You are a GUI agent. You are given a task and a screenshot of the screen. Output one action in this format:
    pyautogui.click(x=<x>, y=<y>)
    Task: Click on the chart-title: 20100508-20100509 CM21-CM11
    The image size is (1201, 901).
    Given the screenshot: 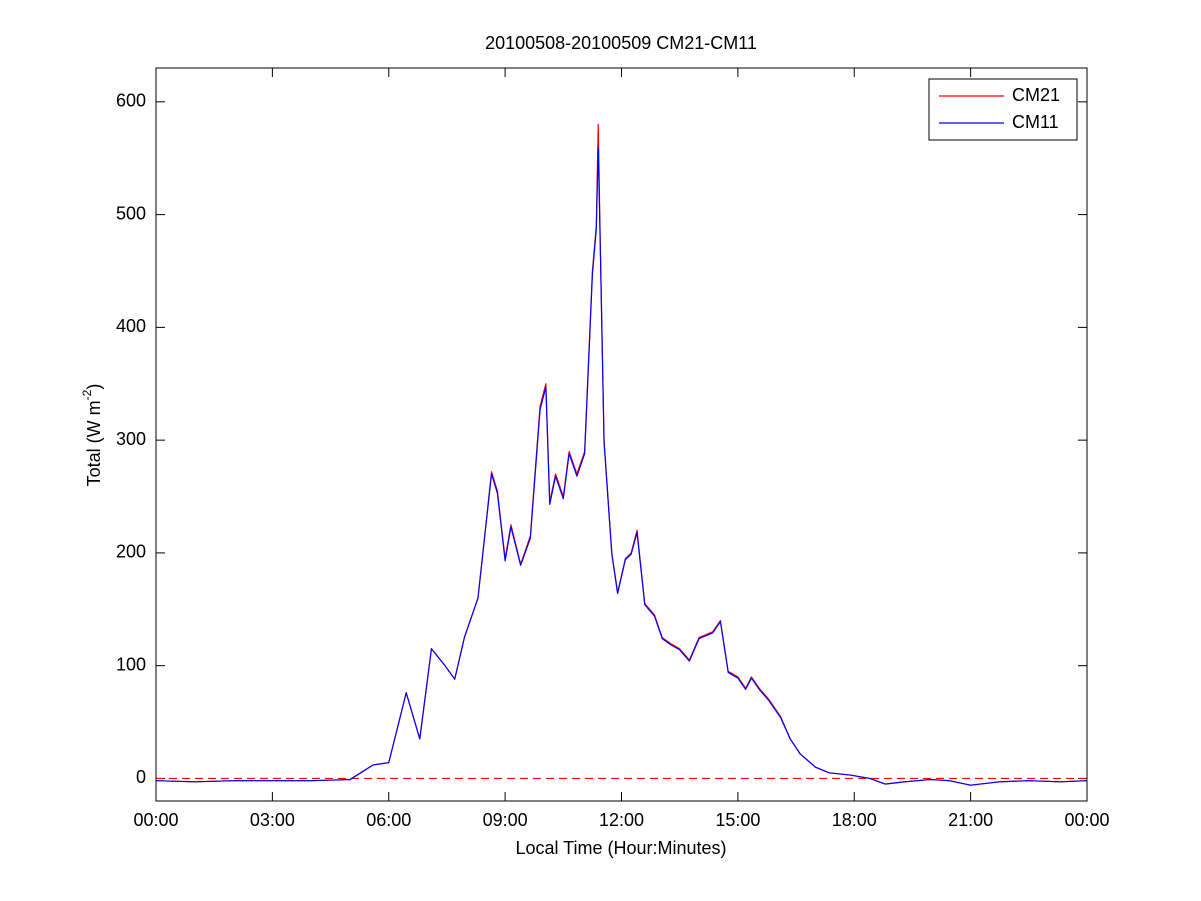 What is the action you would take?
    pyautogui.click(x=621, y=43)
    